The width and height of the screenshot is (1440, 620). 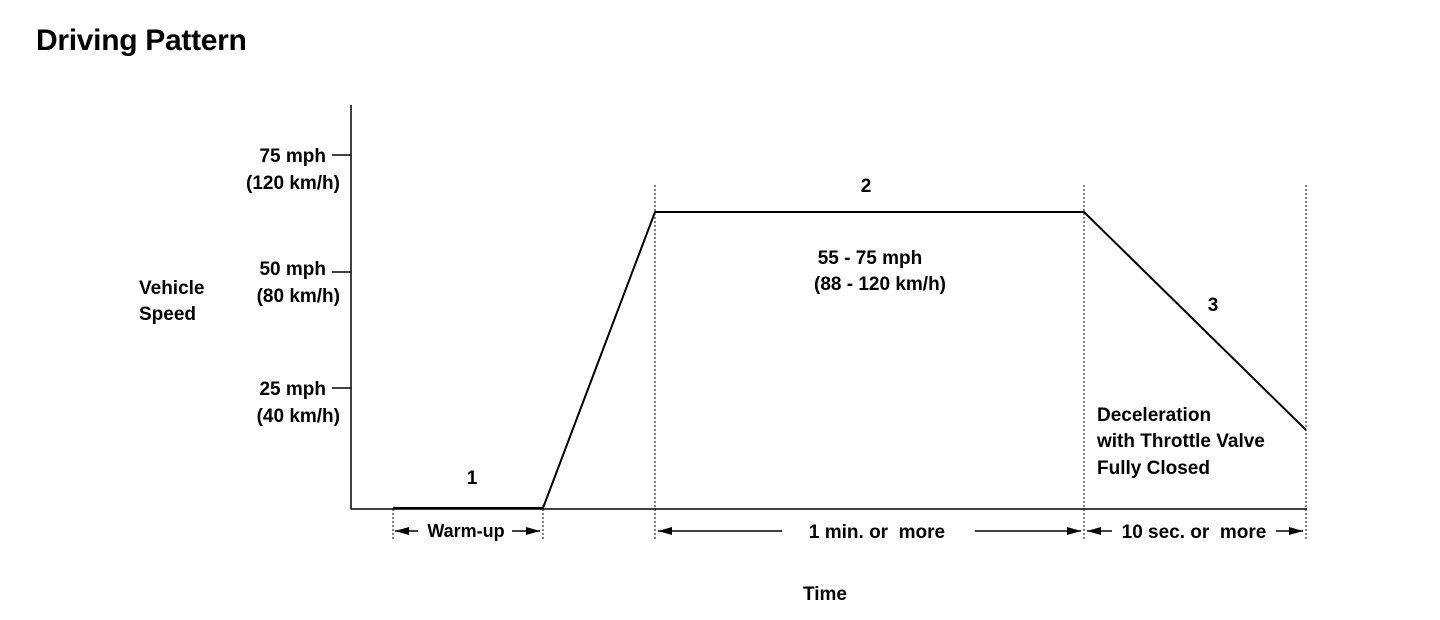 I want to click on phase-3-note-line-3: Fully Closed, so click(x=1153, y=468).